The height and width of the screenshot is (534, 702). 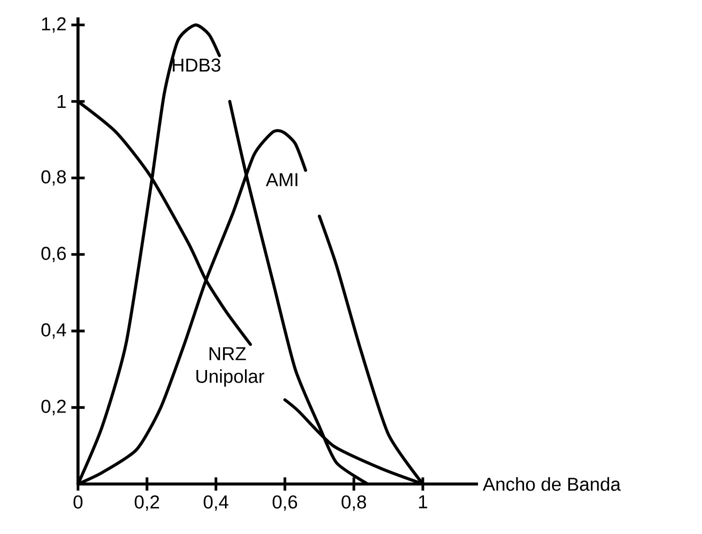 What do you see at coordinates (53, 178) in the screenshot?
I see `y-tick-label: 0,8` at bounding box center [53, 178].